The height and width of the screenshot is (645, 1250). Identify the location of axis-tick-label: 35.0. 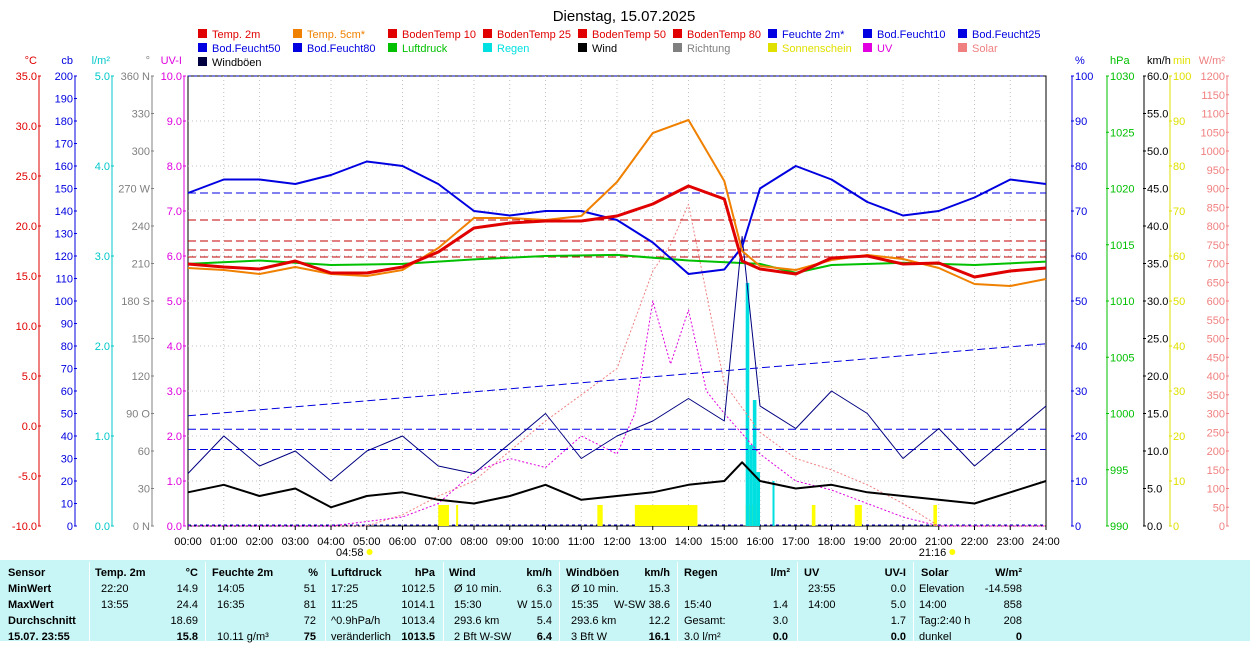
(26, 77).